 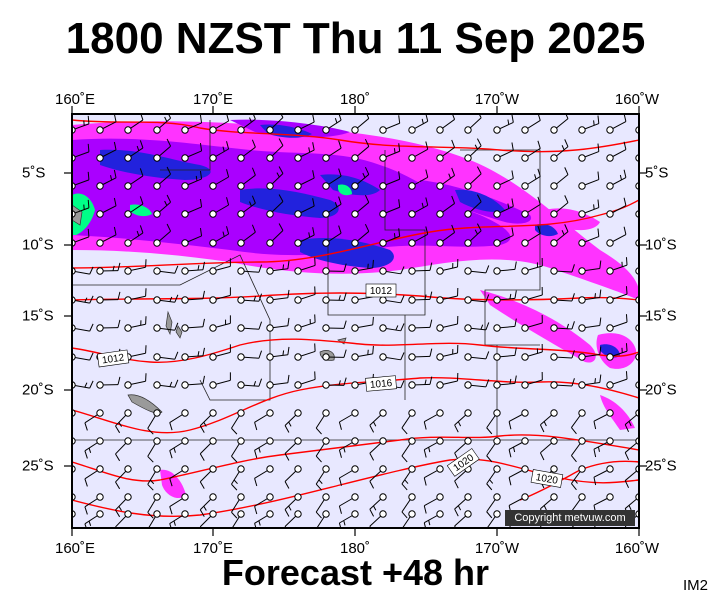 What do you see at coordinates (75, 548) in the screenshot?
I see `lon-label-bottom-160e: 160˚E` at bounding box center [75, 548].